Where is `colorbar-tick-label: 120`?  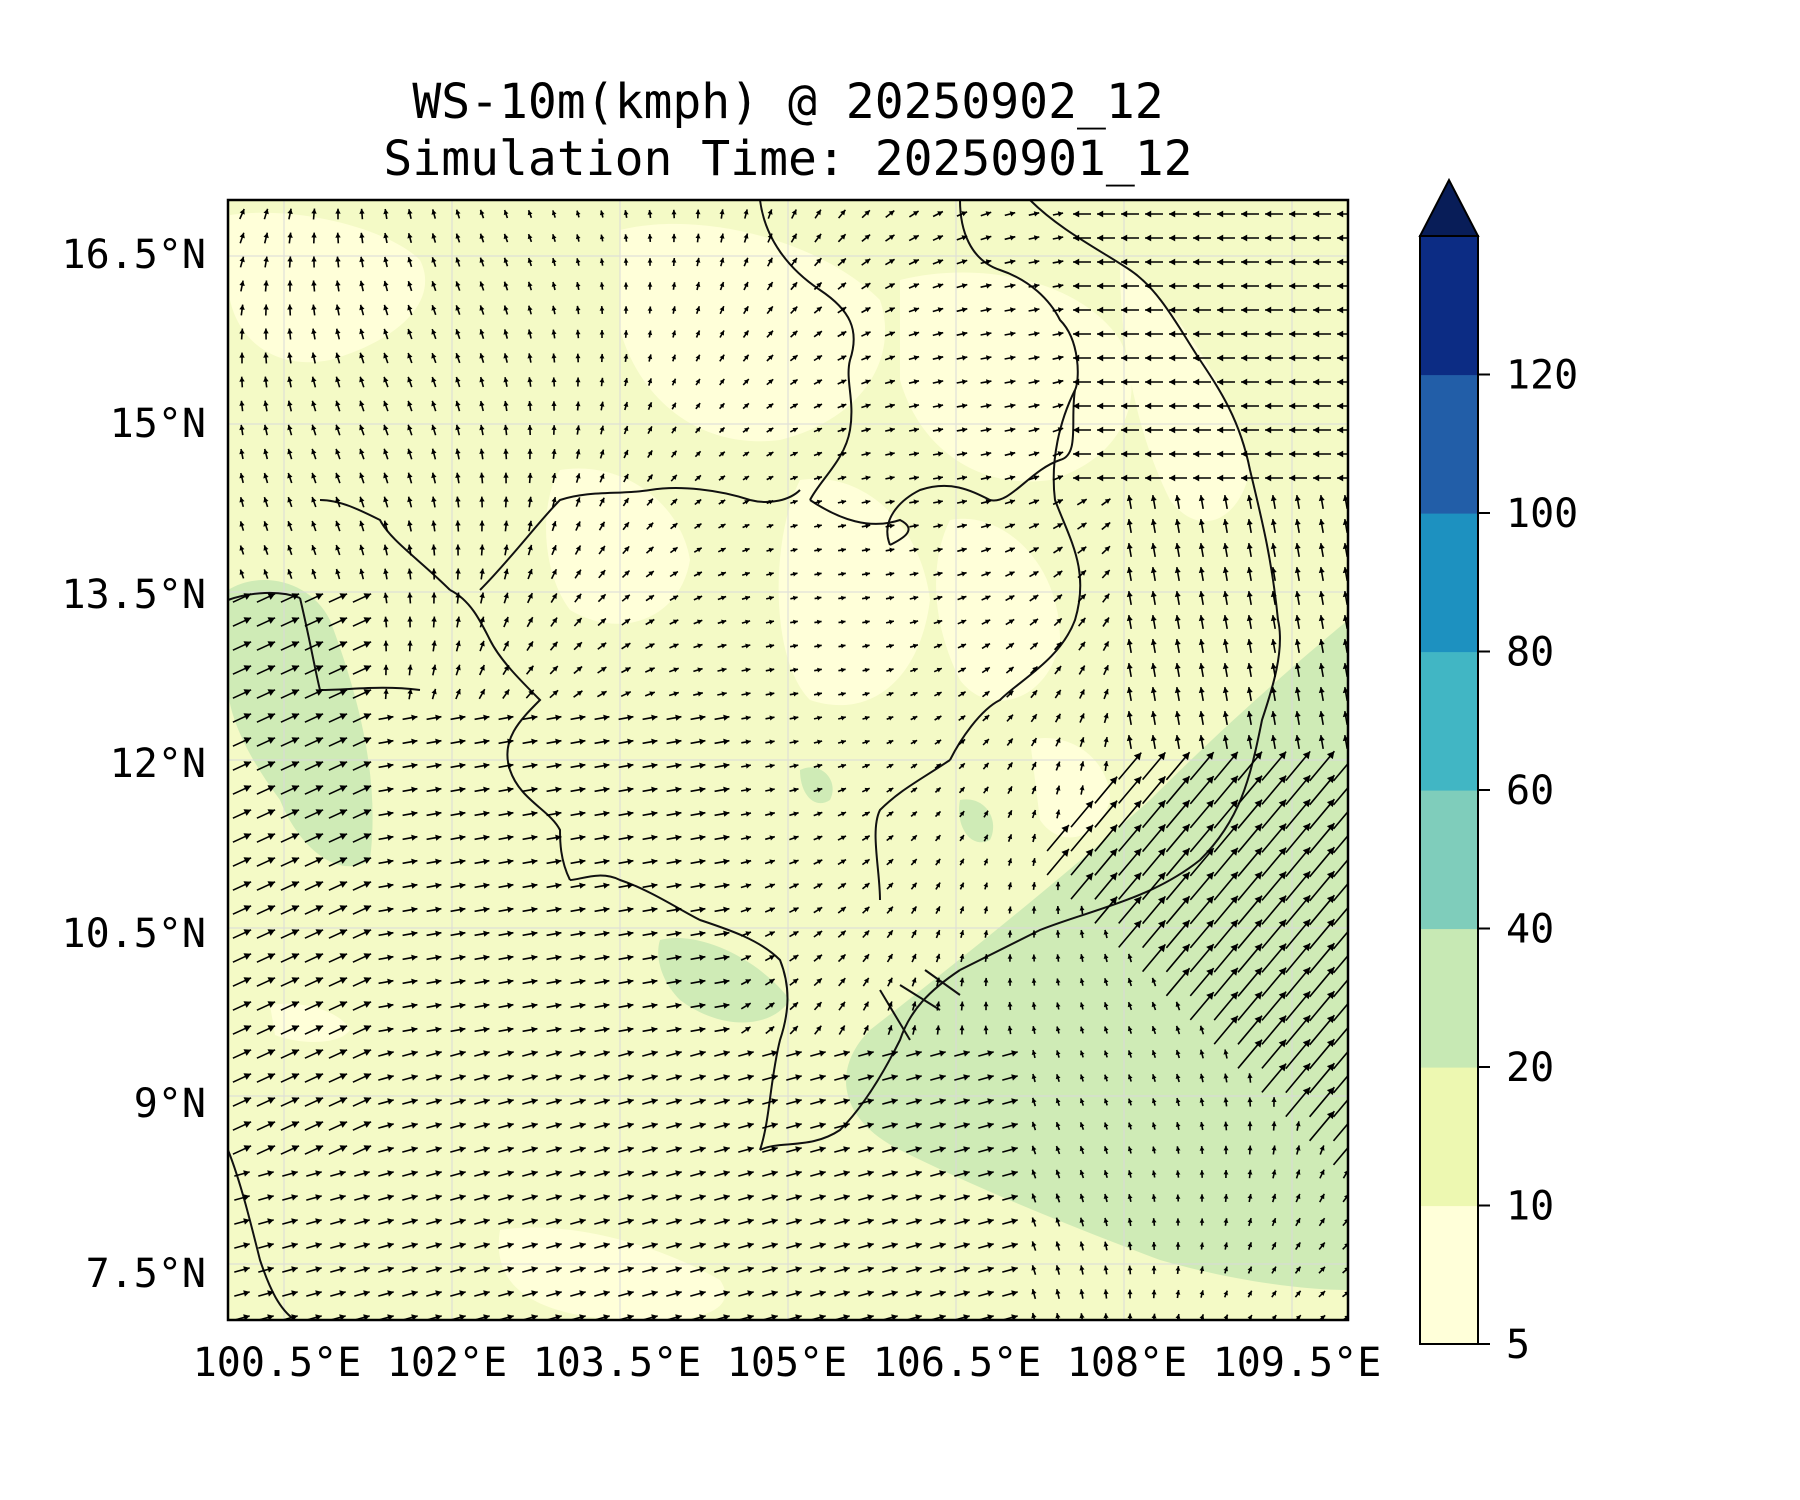 colorbar-tick-label: 120 is located at coordinates (1542, 376).